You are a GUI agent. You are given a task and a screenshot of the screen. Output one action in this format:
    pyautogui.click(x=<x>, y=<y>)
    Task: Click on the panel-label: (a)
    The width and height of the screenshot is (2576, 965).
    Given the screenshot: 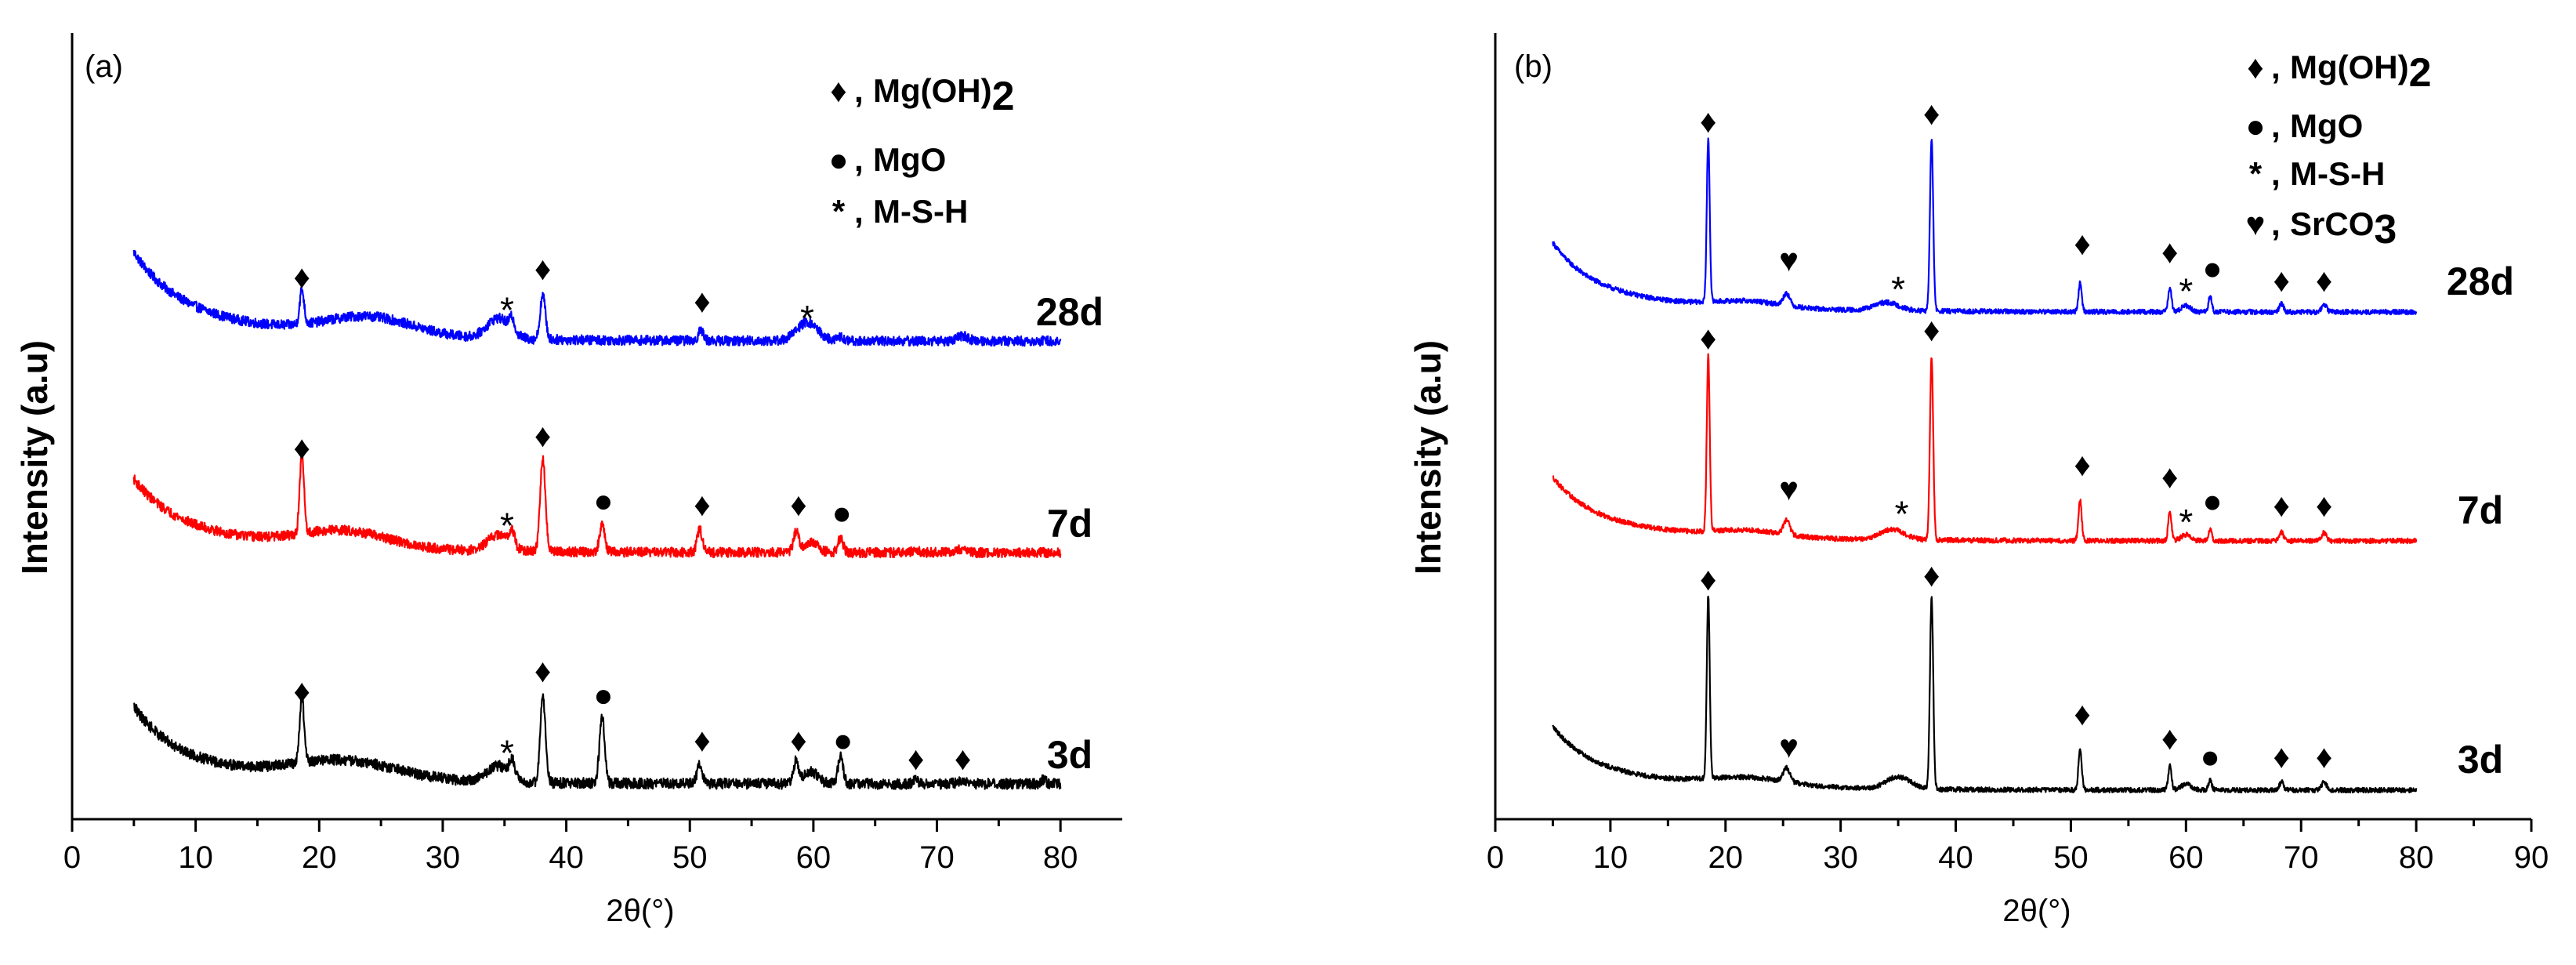 What is the action you would take?
    pyautogui.click(x=104, y=66)
    